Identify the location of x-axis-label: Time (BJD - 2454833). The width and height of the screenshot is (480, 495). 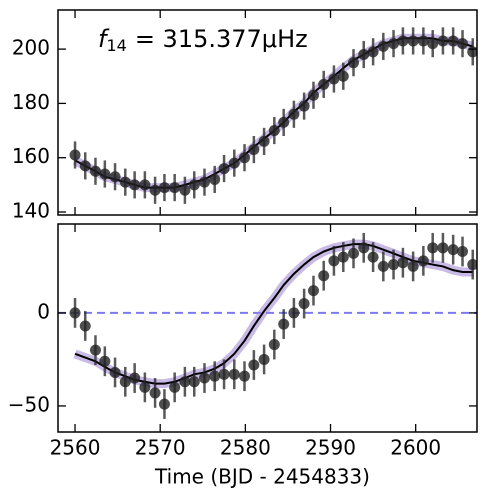
(262, 477).